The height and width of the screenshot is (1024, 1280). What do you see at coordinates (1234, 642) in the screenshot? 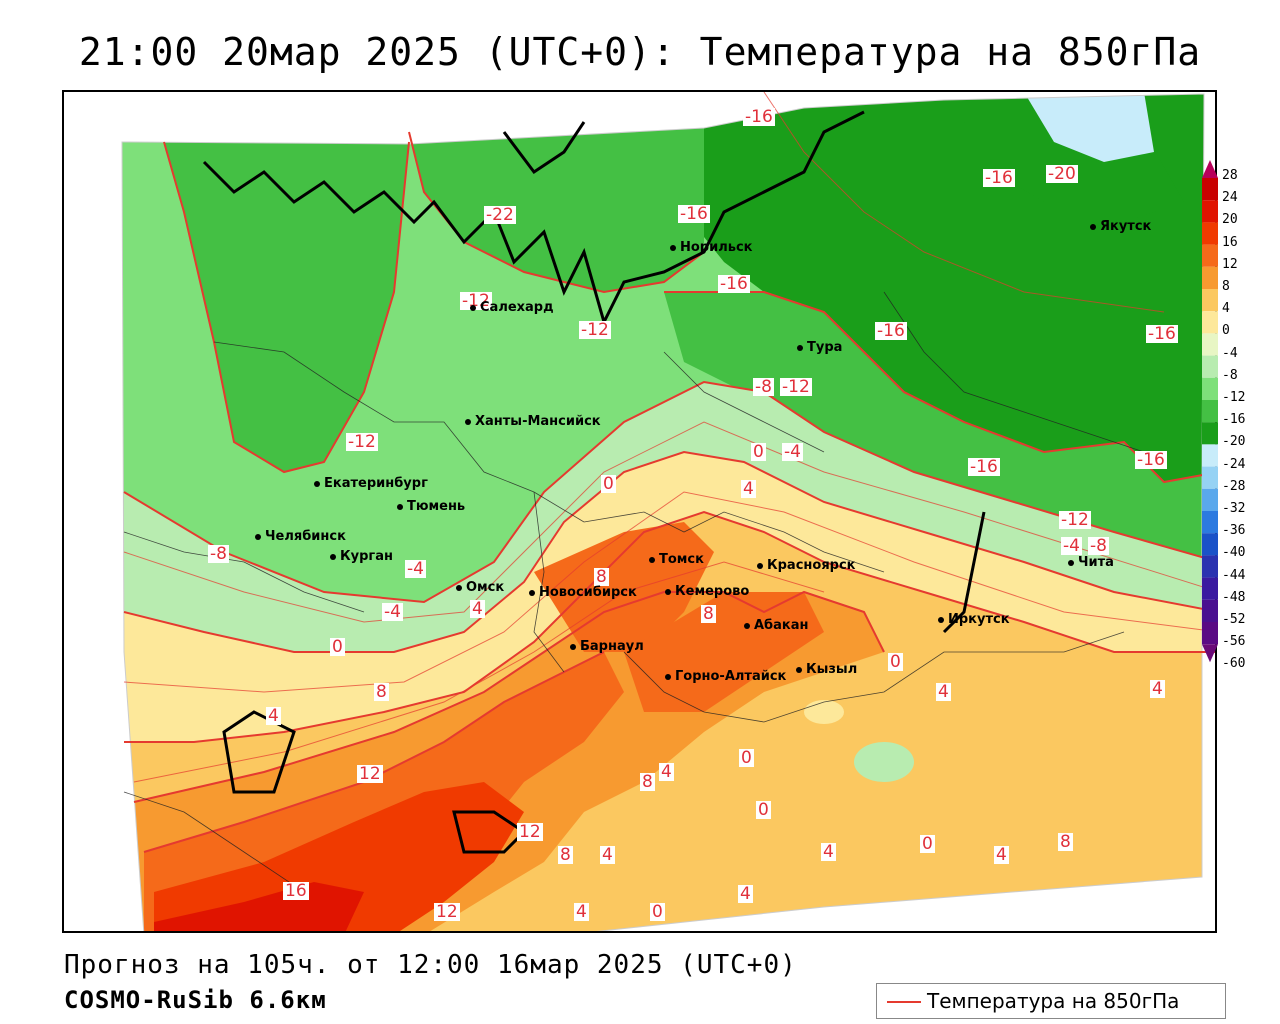
I see `colorbar-tick-label: -56` at bounding box center [1234, 642].